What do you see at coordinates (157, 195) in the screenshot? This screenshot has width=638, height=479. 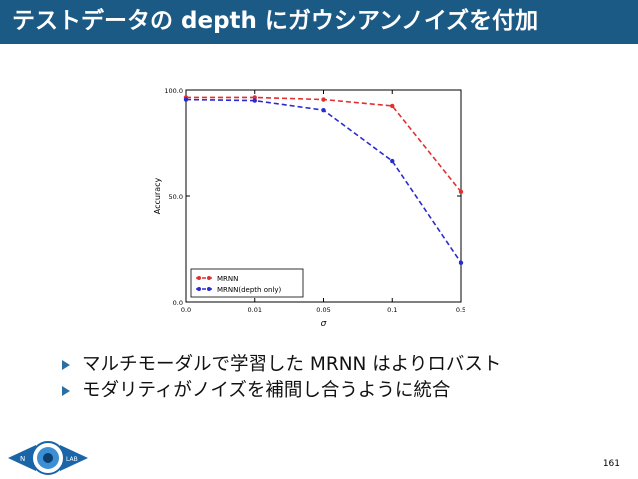 I see `y-axis-label: Accuracy` at bounding box center [157, 195].